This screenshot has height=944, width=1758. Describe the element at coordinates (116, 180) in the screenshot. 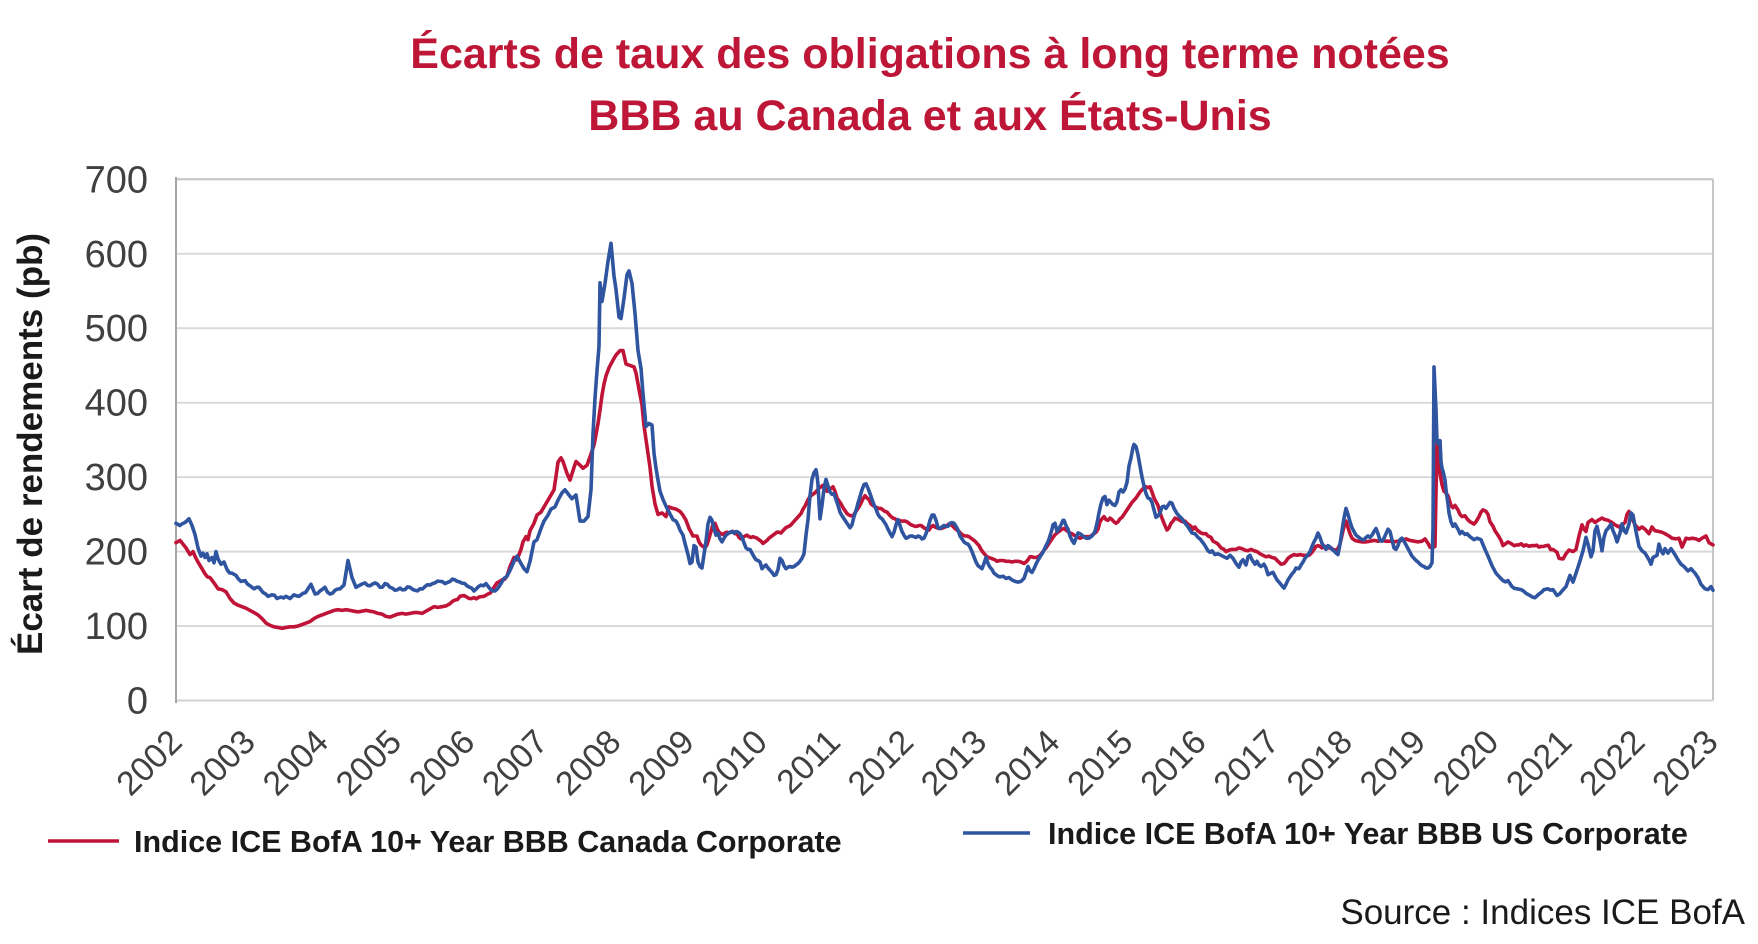

I see `svg-text: 700` at that location.